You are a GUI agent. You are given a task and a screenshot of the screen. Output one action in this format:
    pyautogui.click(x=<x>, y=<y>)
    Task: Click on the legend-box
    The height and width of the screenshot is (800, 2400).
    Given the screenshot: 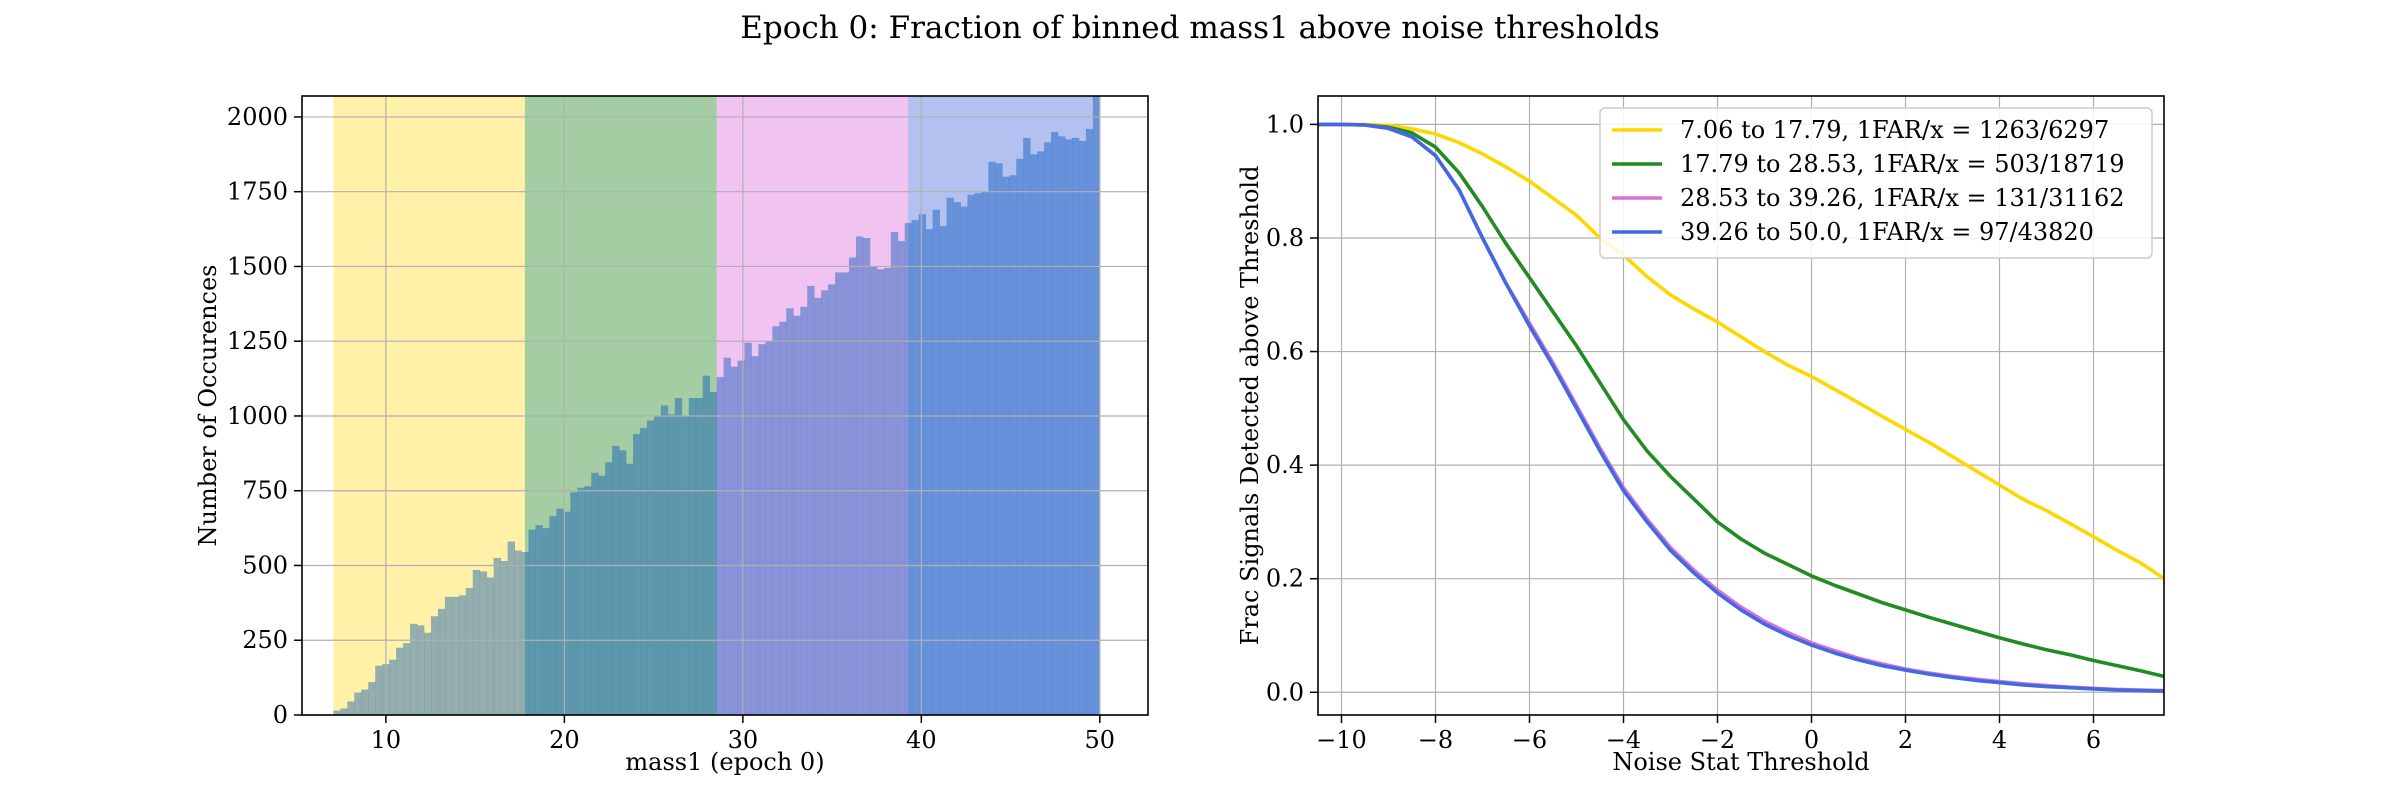 What is the action you would take?
    pyautogui.click(x=1876, y=183)
    